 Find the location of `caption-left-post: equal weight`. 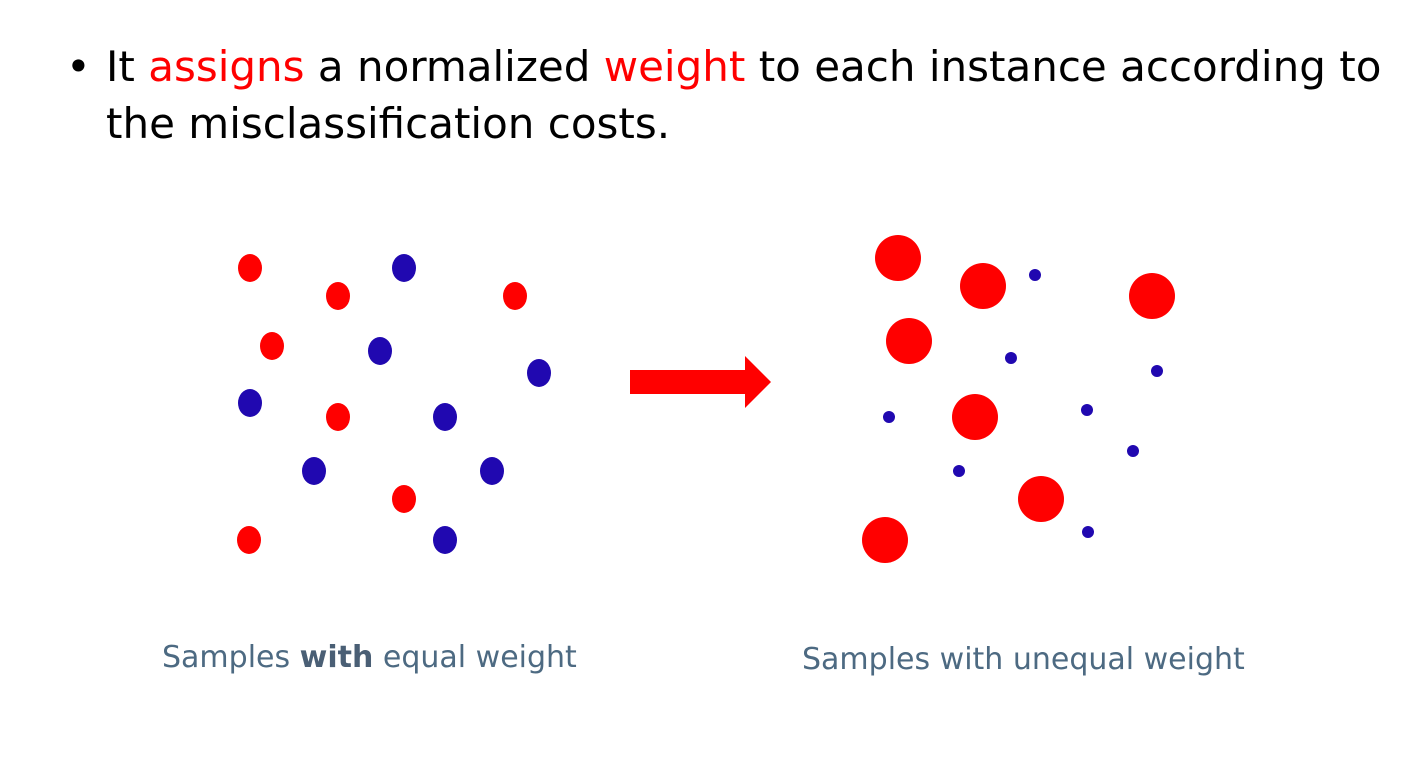

caption-left-post: equal weight is located at coordinates (475, 657).